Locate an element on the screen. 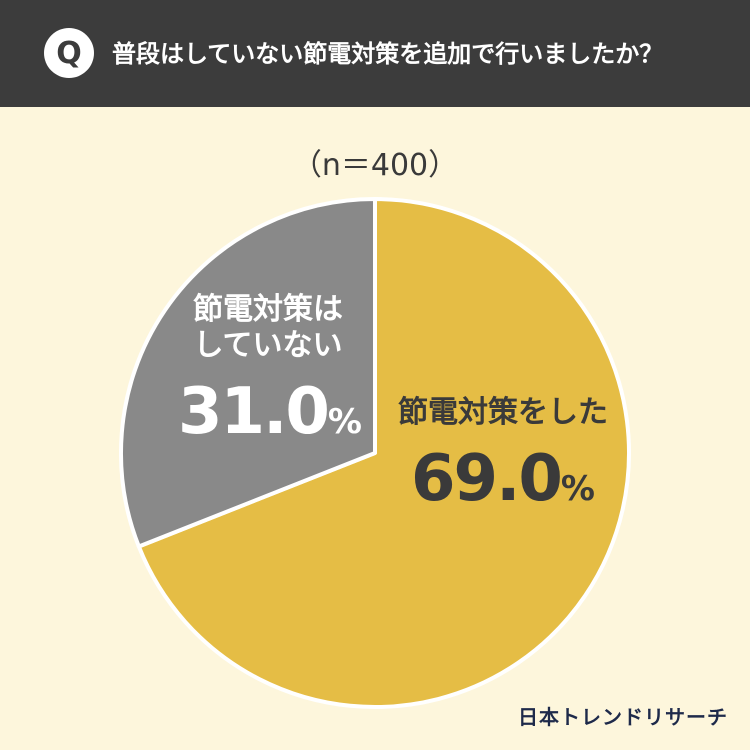 Image resolution: width=750 pixels, height=750 pixels. header-bar: Q 普段はしていない節電対策を追加で行いましたか？ is located at coordinates (375, 53).